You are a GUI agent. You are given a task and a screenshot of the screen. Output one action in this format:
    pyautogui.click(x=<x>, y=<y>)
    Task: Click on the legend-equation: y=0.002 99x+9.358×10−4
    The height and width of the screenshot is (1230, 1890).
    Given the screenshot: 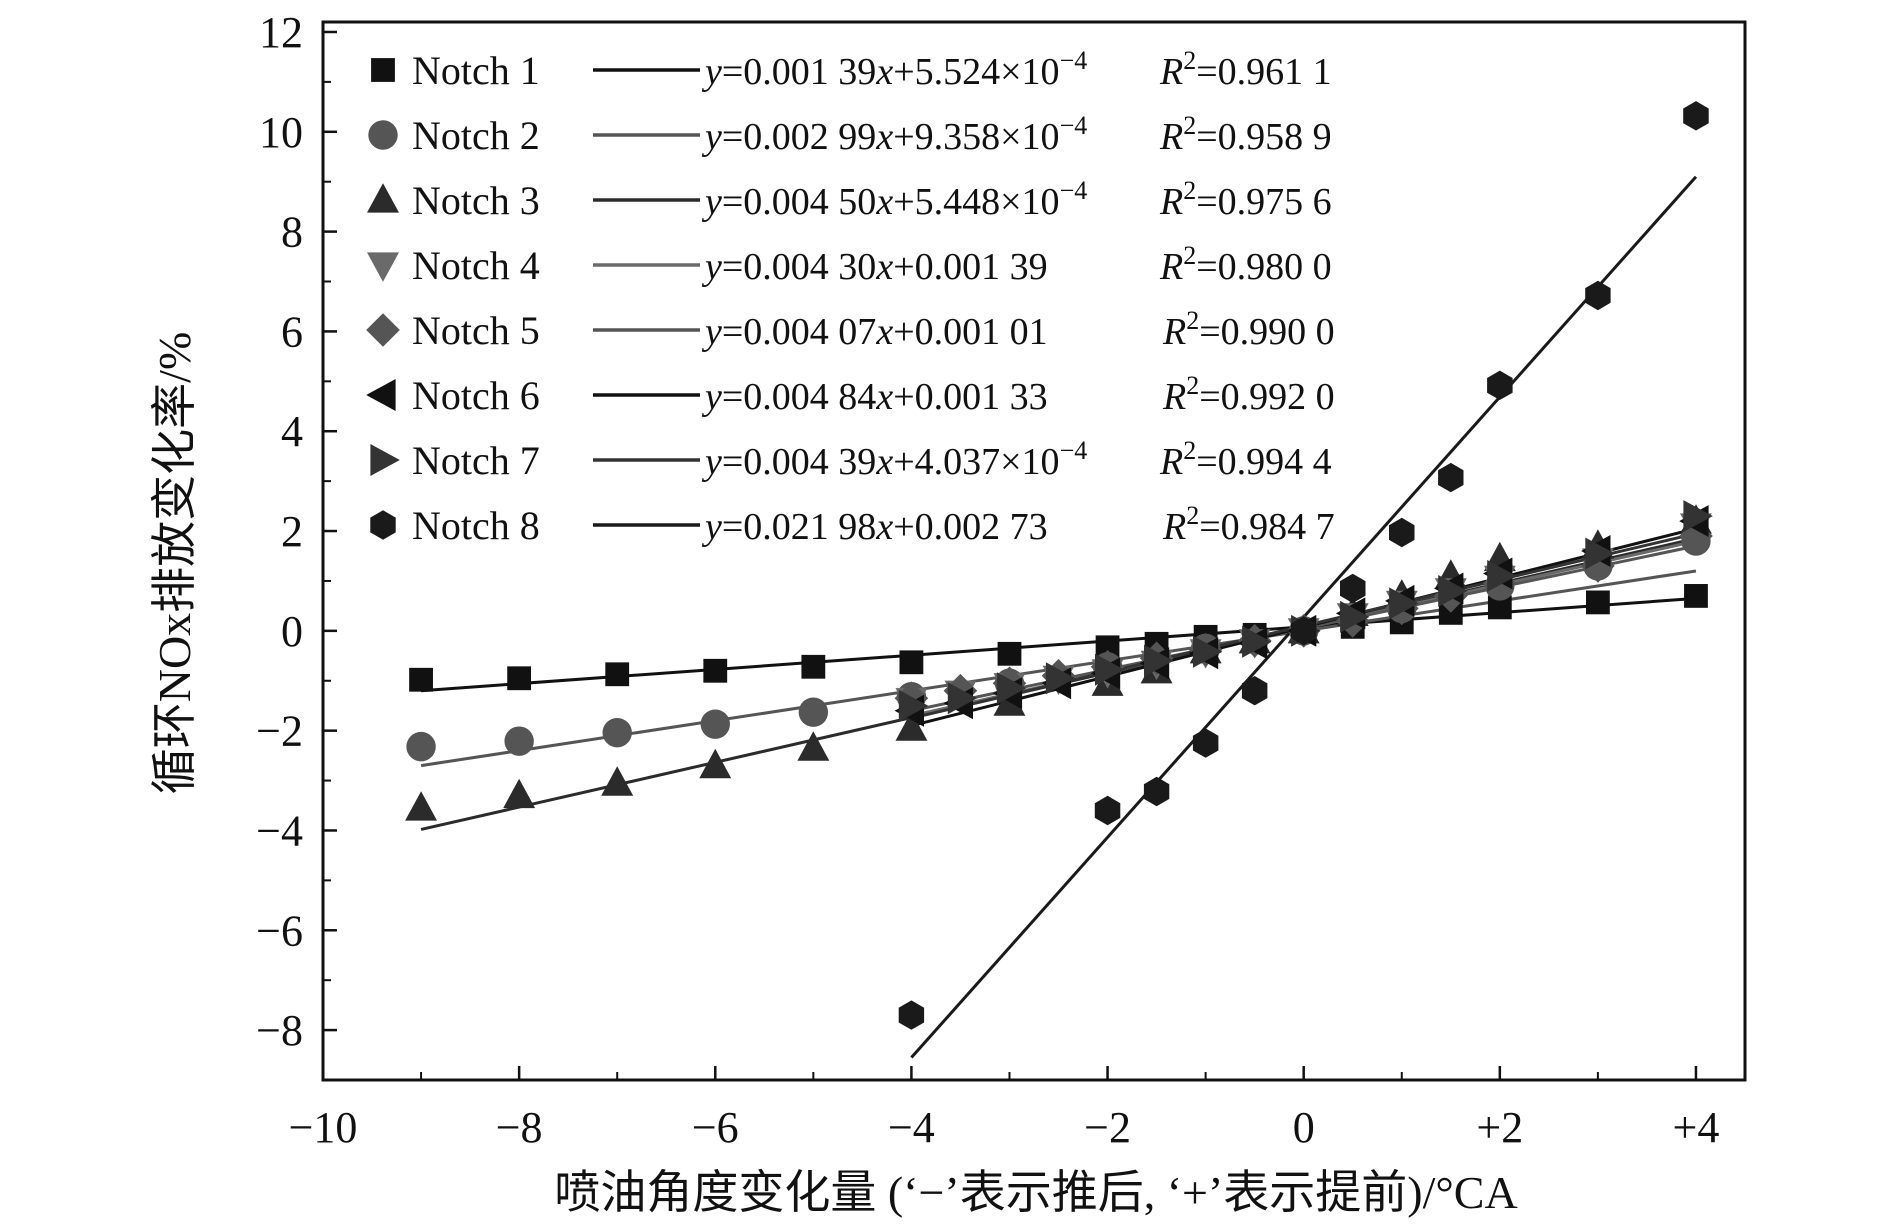 What is the action you would take?
    pyautogui.click(x=894, y=134)
    